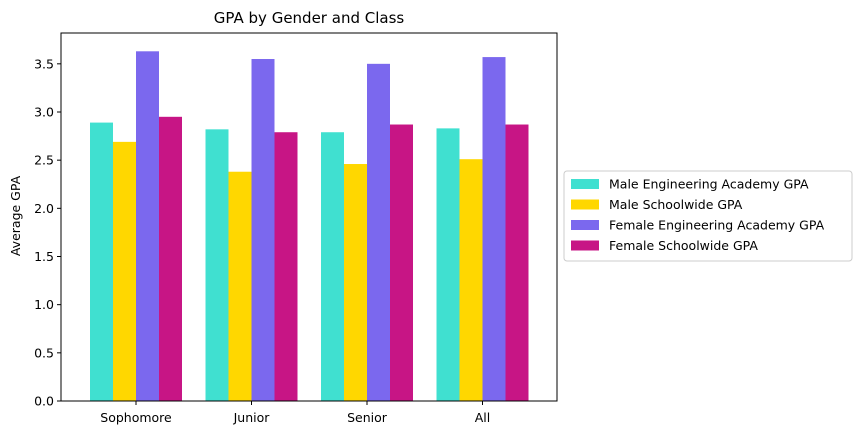 The height and width of the screenshot is (435, 863). What do you see at coordinates (717, 225) in the screenshot?
I see `legend-label-2: Female Engineering Academy GPA` at bounding box center [717, 225].